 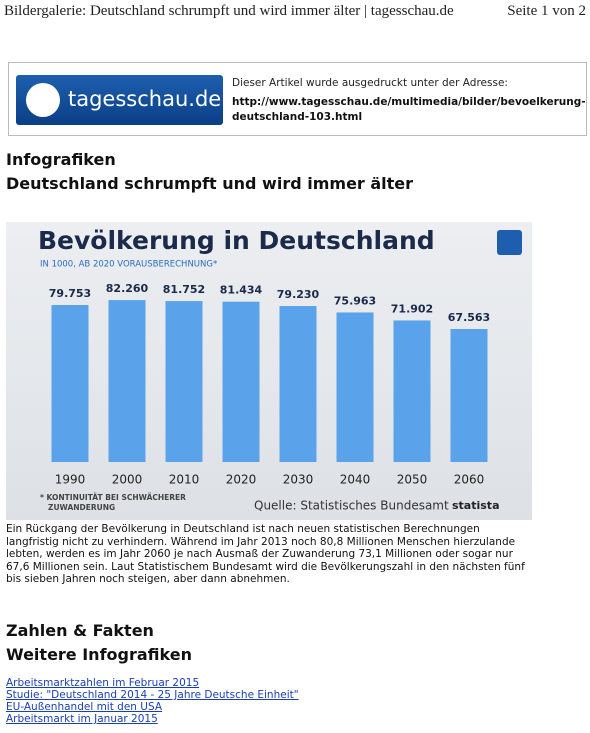 I want to click on chart-logo, so click(x=509, y=242).